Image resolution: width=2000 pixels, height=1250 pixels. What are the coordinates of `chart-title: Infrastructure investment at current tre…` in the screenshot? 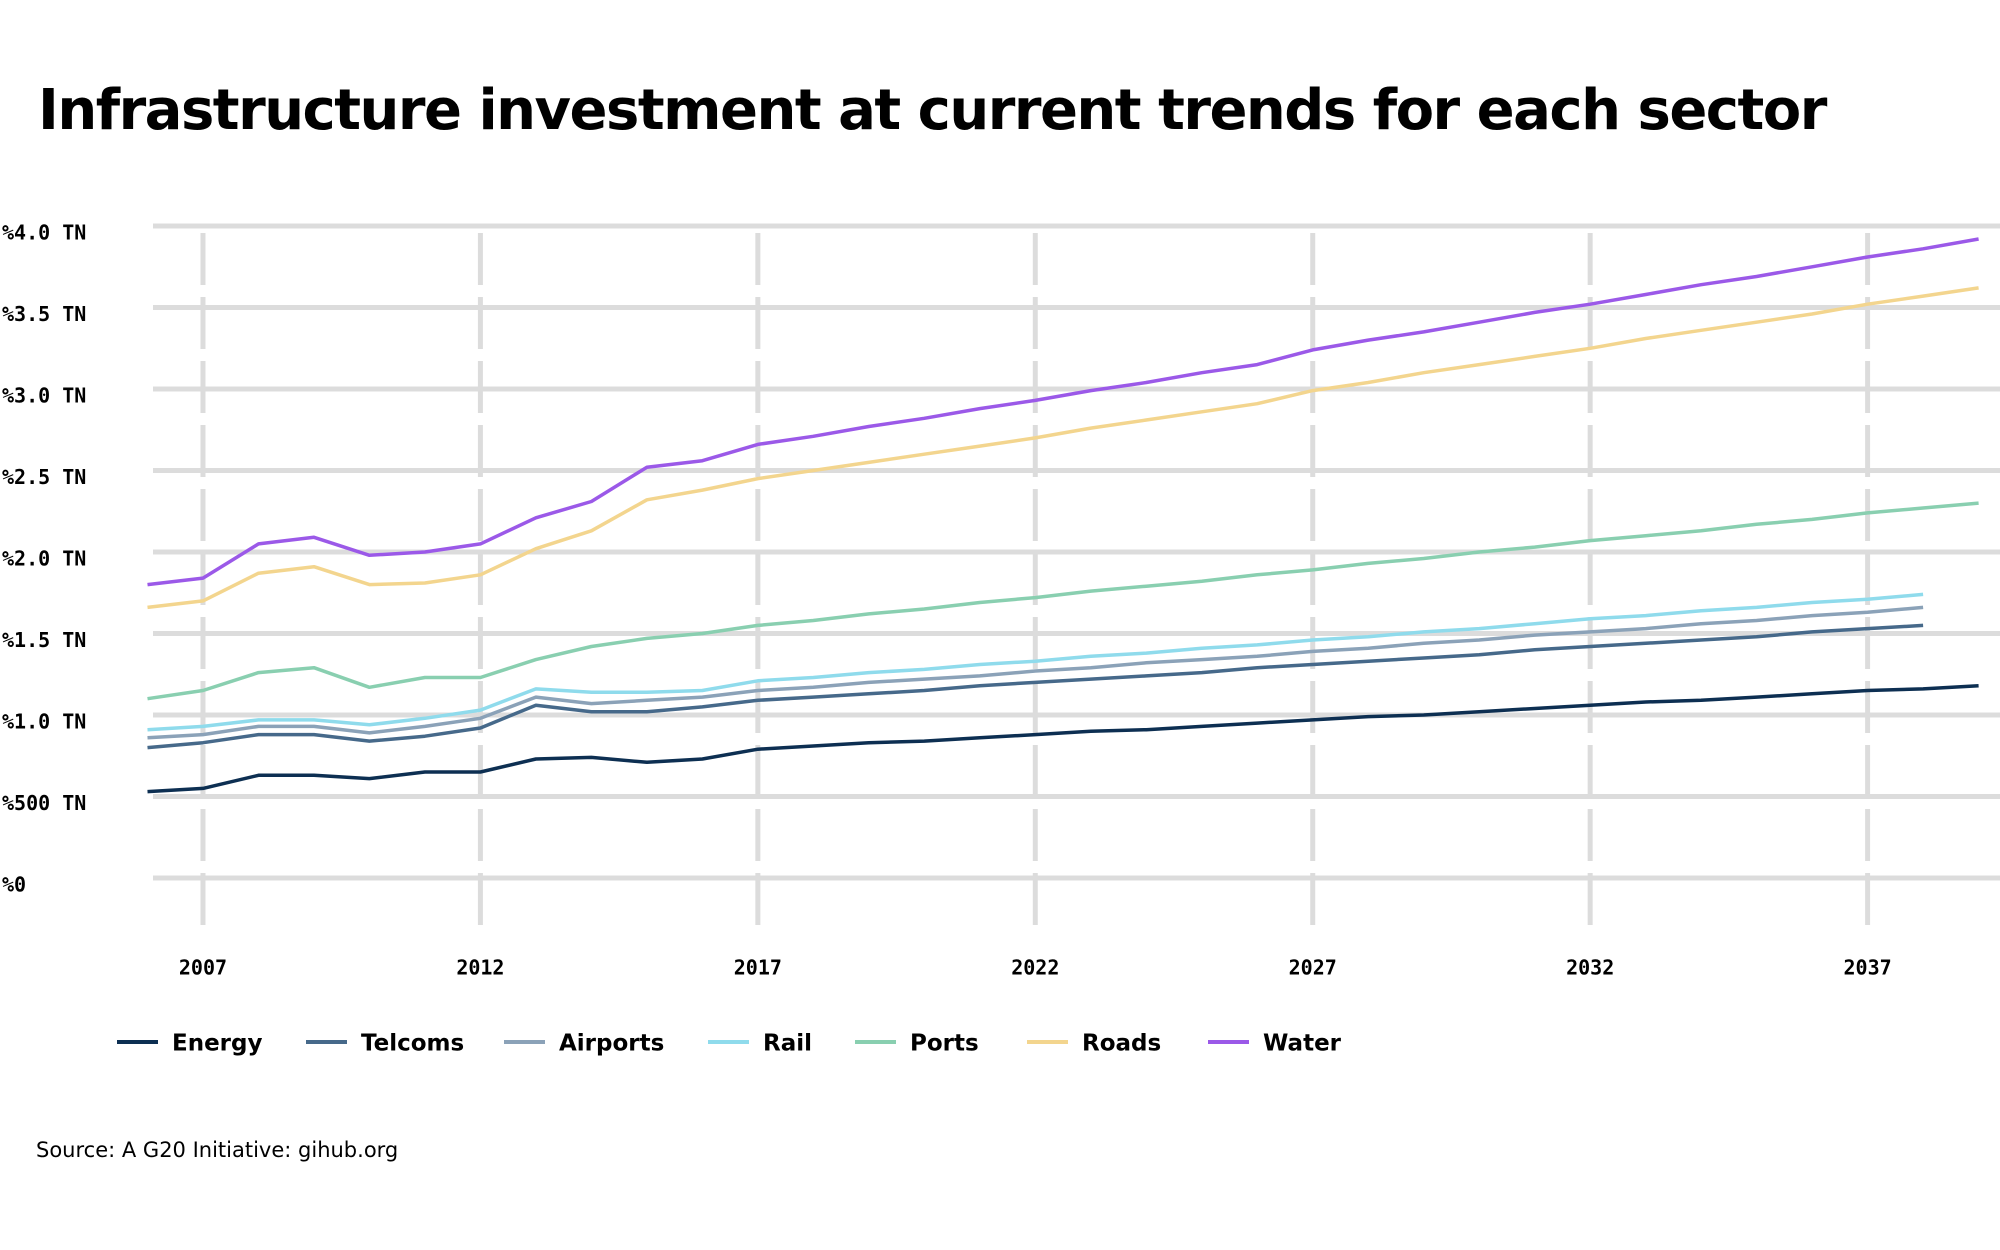 It's located at (933, 110).